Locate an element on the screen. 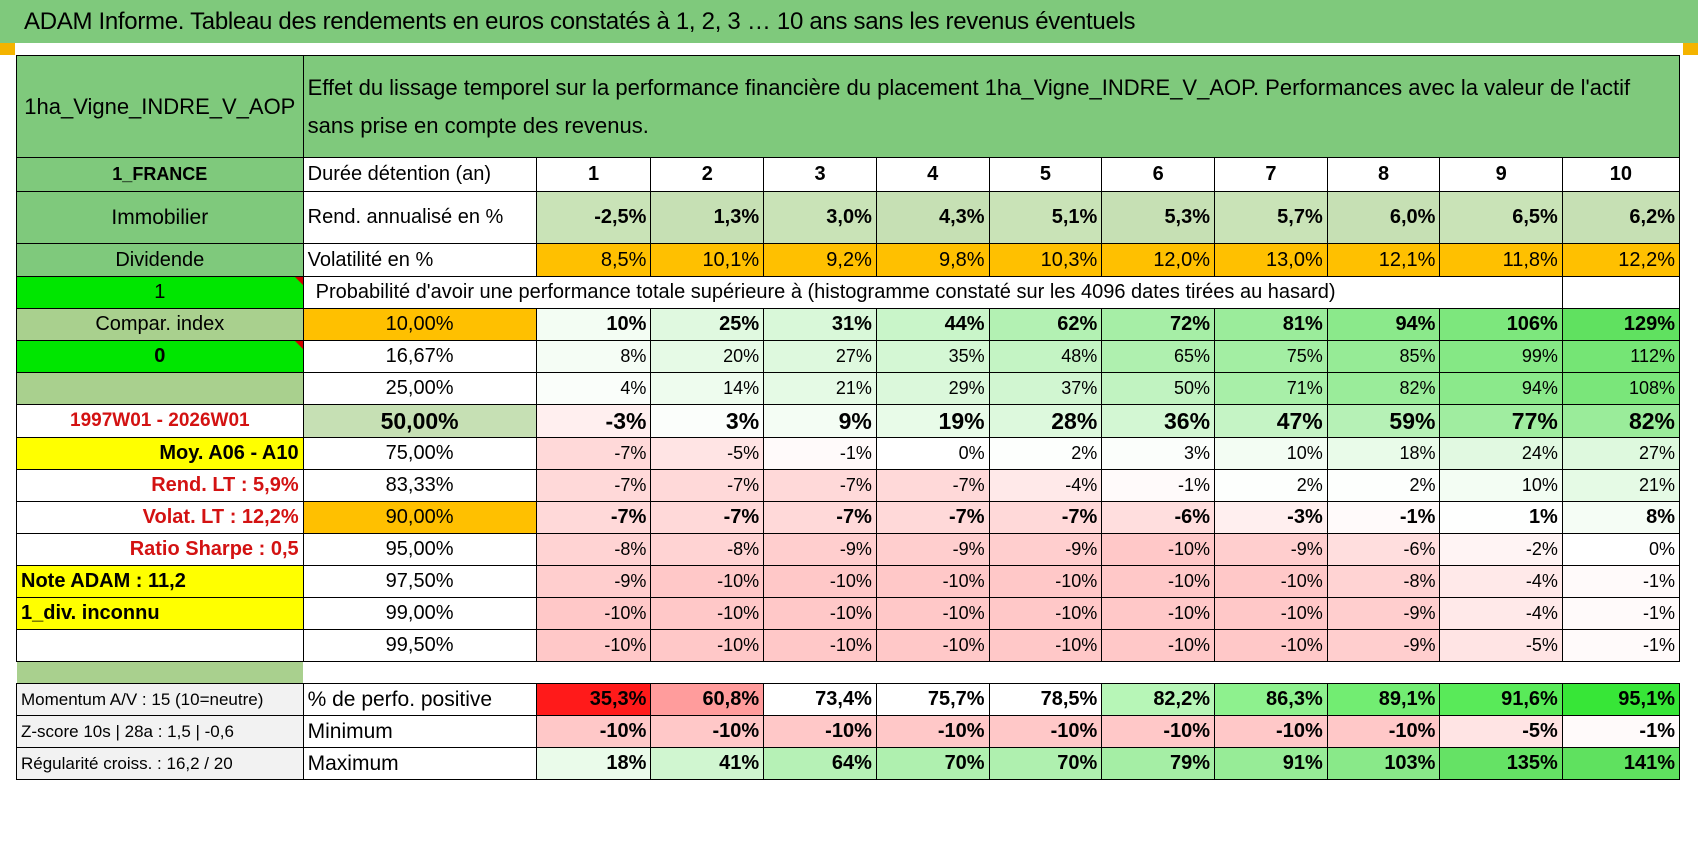 The width and height of the screenshot is (1698, 848). maximum-cell: 91% is located at coordinates (1271, 763).